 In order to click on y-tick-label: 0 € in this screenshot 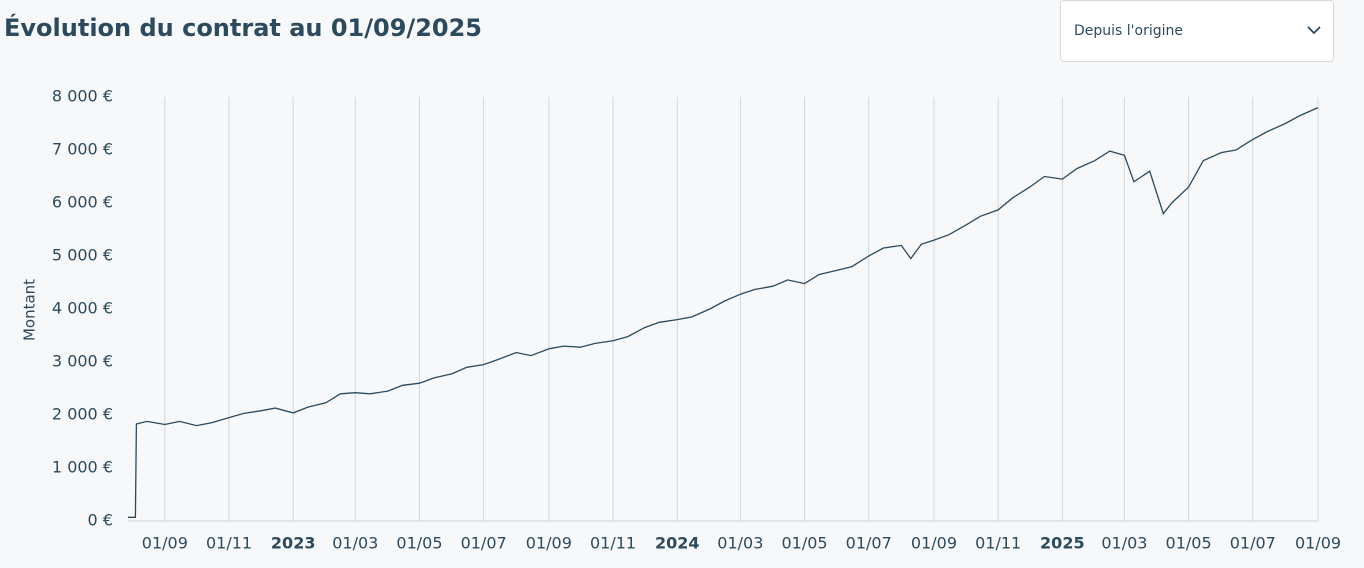, I will do `click(100, 520)`.